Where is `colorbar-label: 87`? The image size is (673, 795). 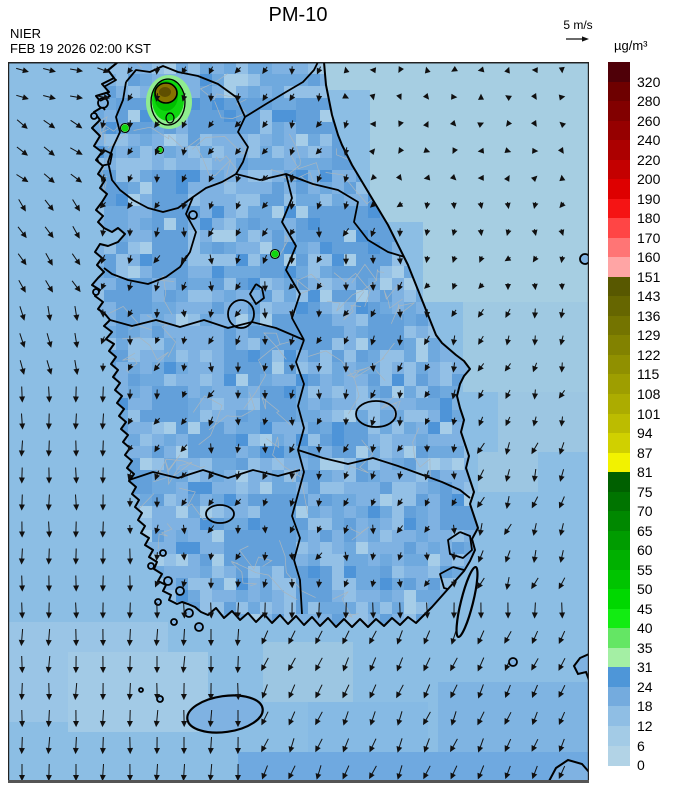
colorbar-label: 87 is located at coordinates (645, 452).